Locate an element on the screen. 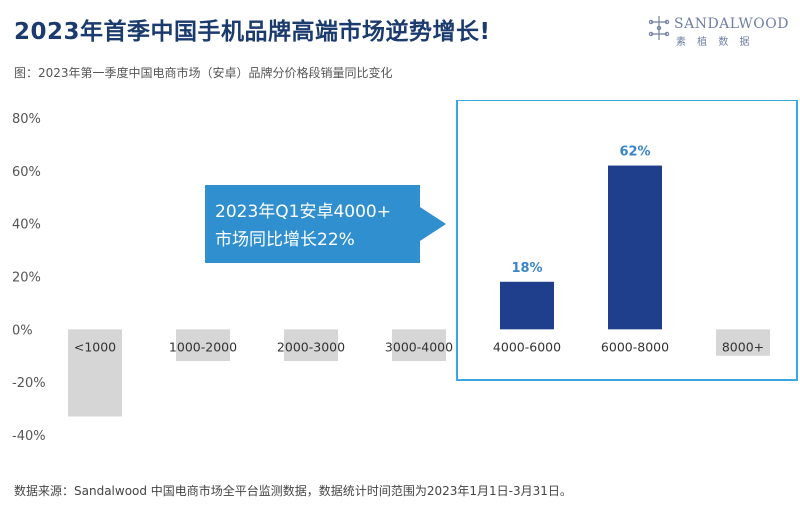 The height and width of the screenshot is (511, 800). category-label: <1000 is located at coordinates (95, 346).